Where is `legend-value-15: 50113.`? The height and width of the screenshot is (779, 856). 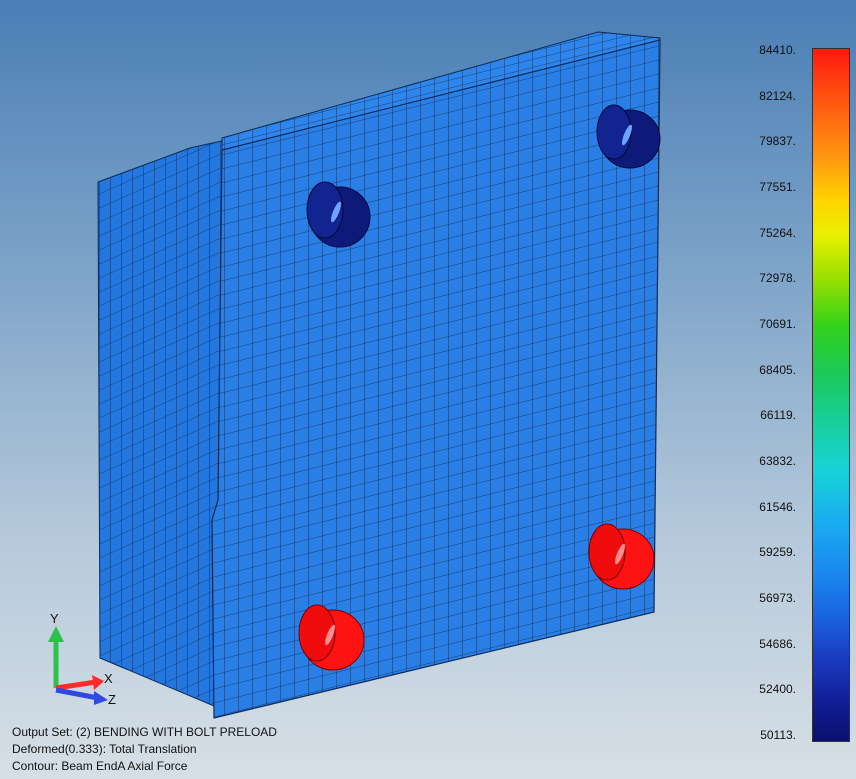 legend-value-15: 50113. is located at coordinates (778, 735).